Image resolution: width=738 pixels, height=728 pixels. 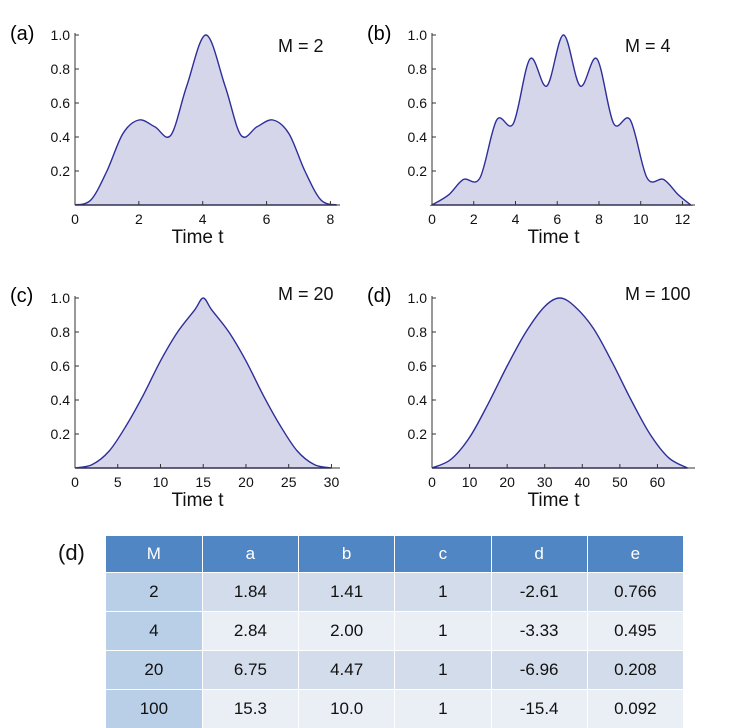 What do you see at coordinates (582, 482) in the screenshot?
I see `x-tick-label: 40` at bounding box center [582, 482].